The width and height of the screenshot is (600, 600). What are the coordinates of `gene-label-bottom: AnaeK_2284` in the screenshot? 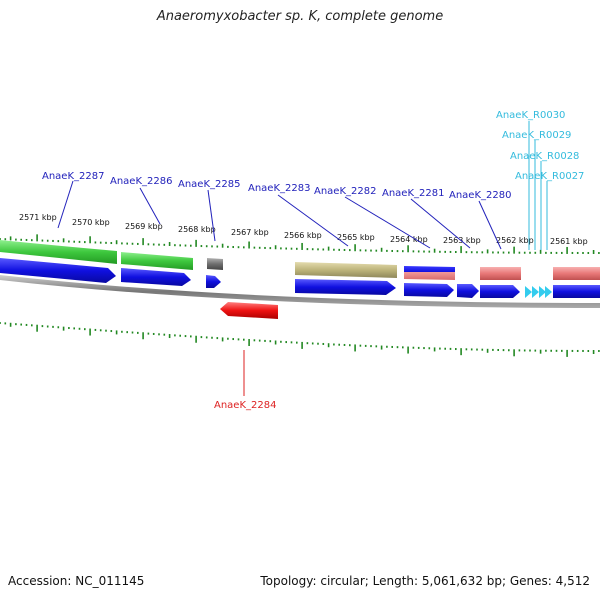 It's located at (245, 405).